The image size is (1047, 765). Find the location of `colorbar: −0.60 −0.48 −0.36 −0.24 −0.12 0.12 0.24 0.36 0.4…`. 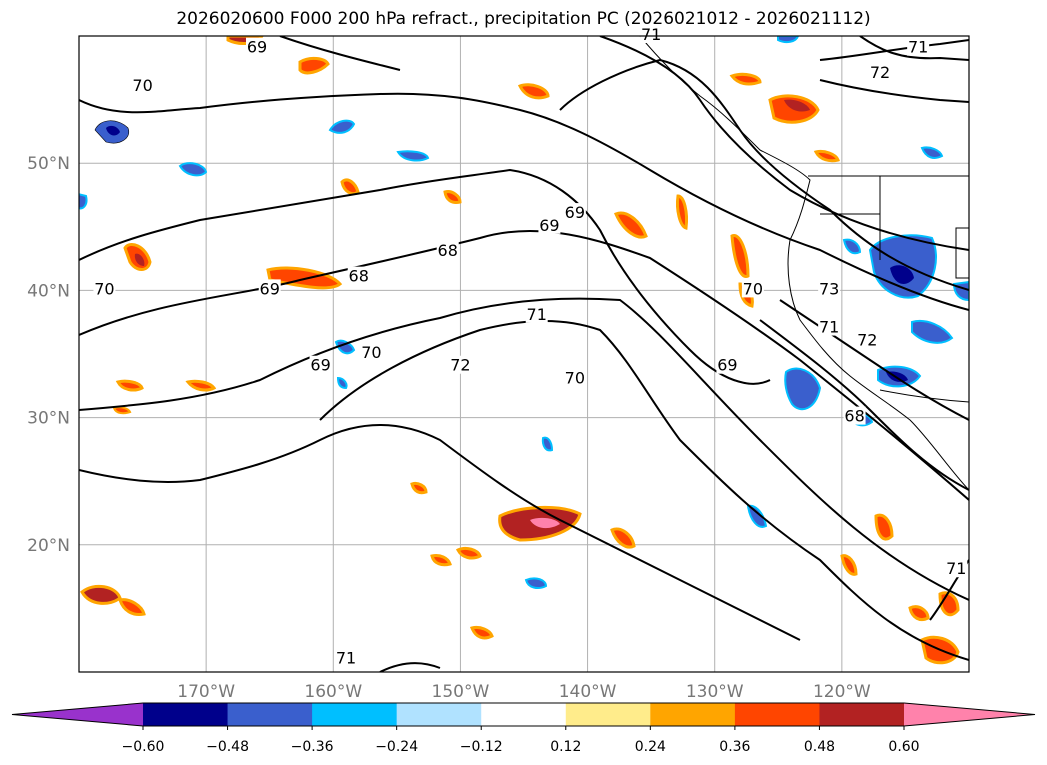

colorbar: −0.60 −0.48 −0.36 −0.24 −0.12 0.12 0.24 0.36 0.4… is located at coordinates (523, 728).